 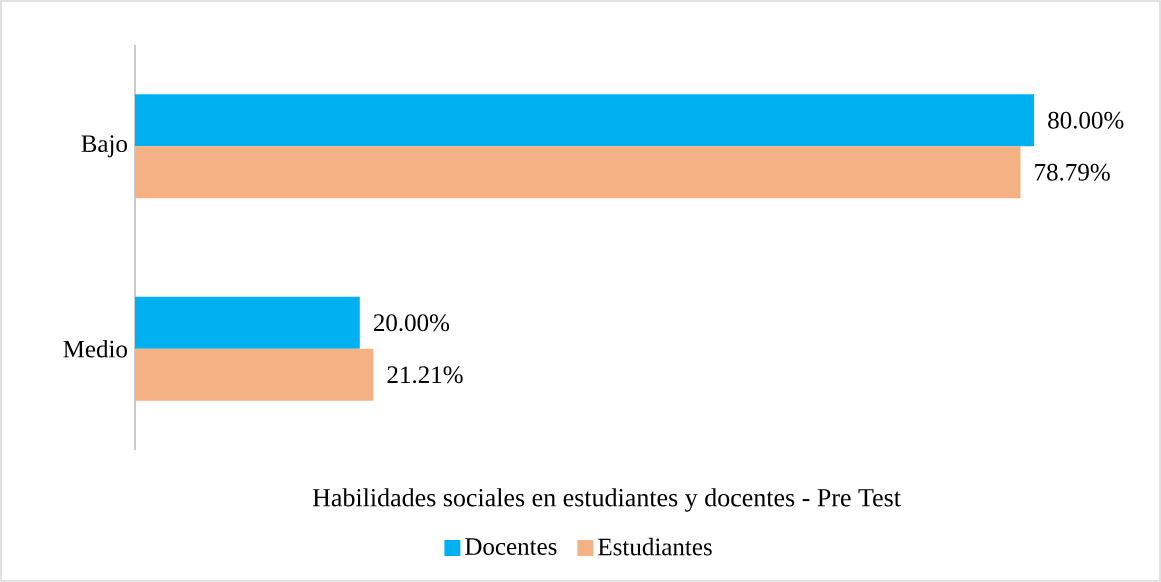 What do you see at coordinates (1086, 120) in the screenshot?
I see `data-label: 80.00%` at bounding box center [1086, 120].